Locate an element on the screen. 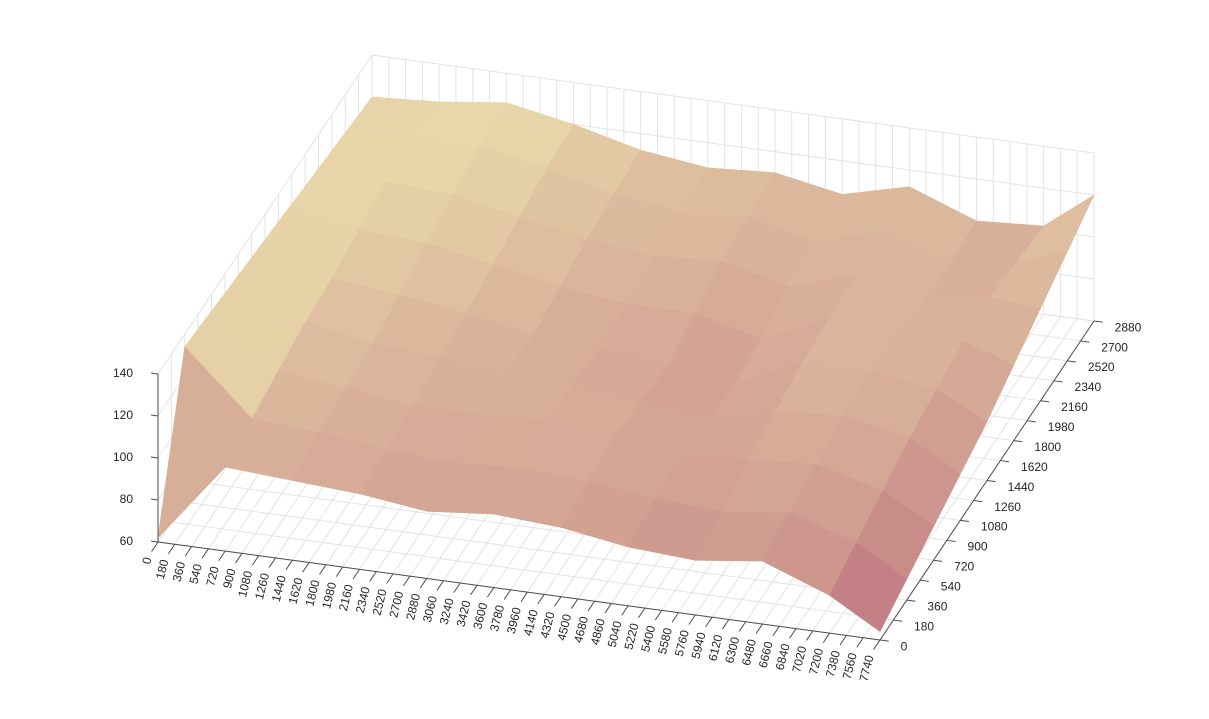 The height and width of the screenshot is (719, 1209). x-tick-label: 2340 is located at coordinates (363, 600).